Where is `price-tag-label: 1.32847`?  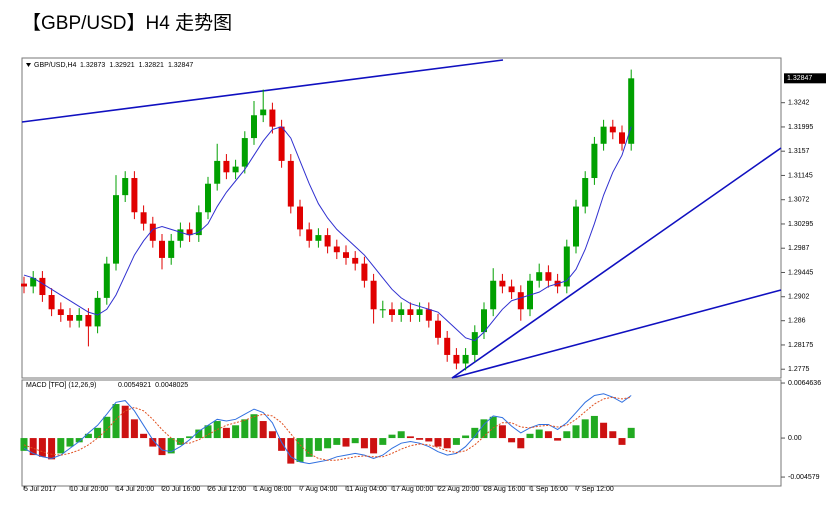
price-tag-label: 1.32847 is located at coordinates (799, 78).